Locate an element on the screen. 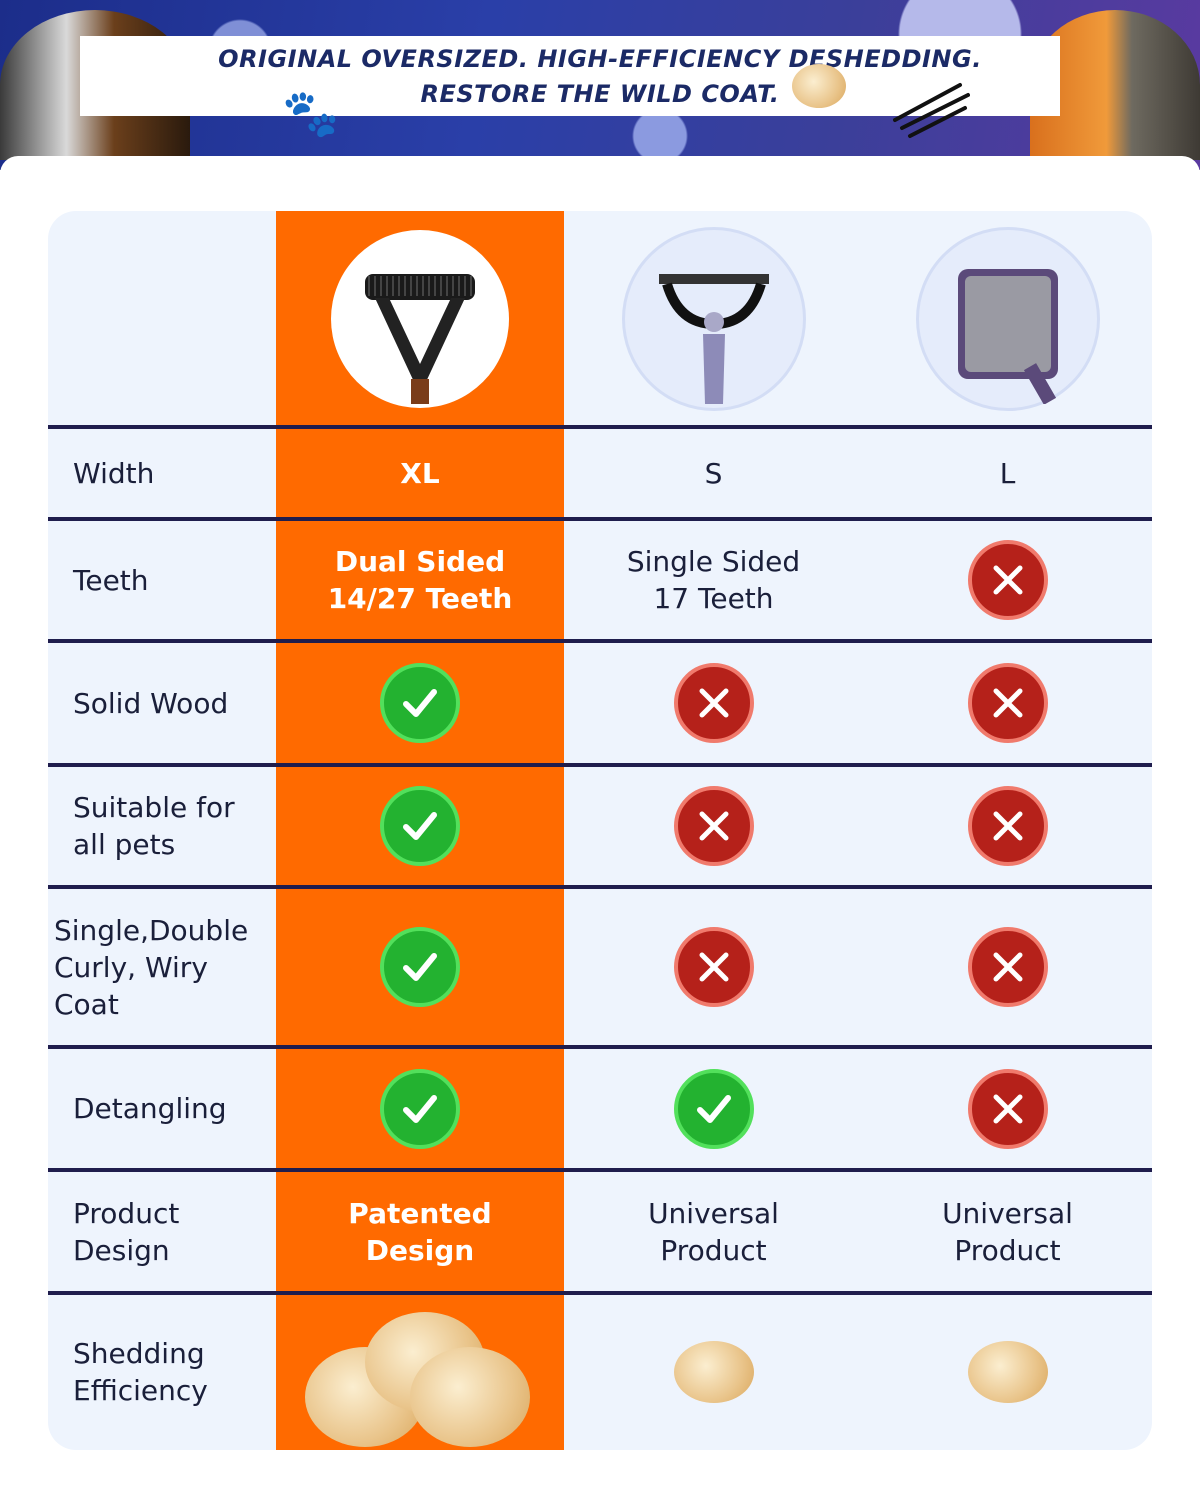 This screenshot has height=1500, width=1200. banner-strip is located at coordinates (570, 76).